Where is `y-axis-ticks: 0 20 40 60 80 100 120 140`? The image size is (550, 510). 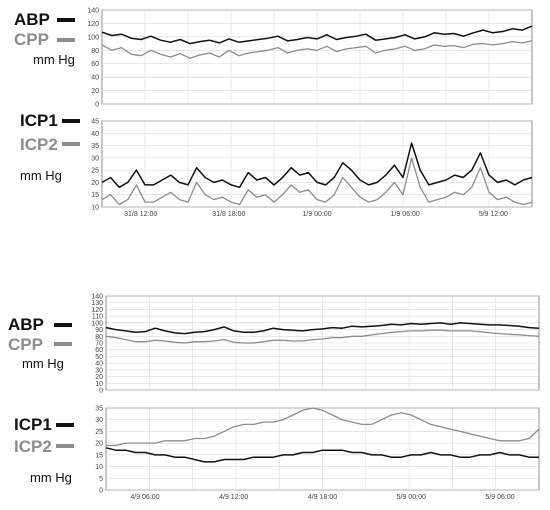
y-axis-ticks: 0 20 40 60 80 100 120 140 is located at coordinates (93, 58).